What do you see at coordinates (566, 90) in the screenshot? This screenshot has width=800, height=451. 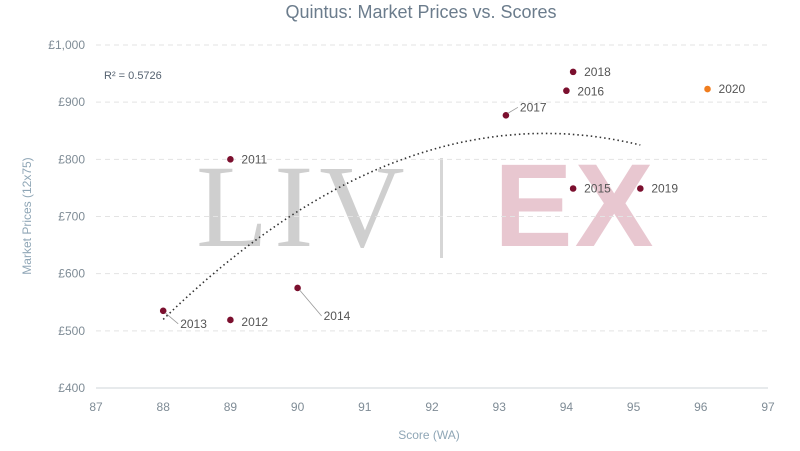 I see `data-point-2016` at bounding box center [566, 90].